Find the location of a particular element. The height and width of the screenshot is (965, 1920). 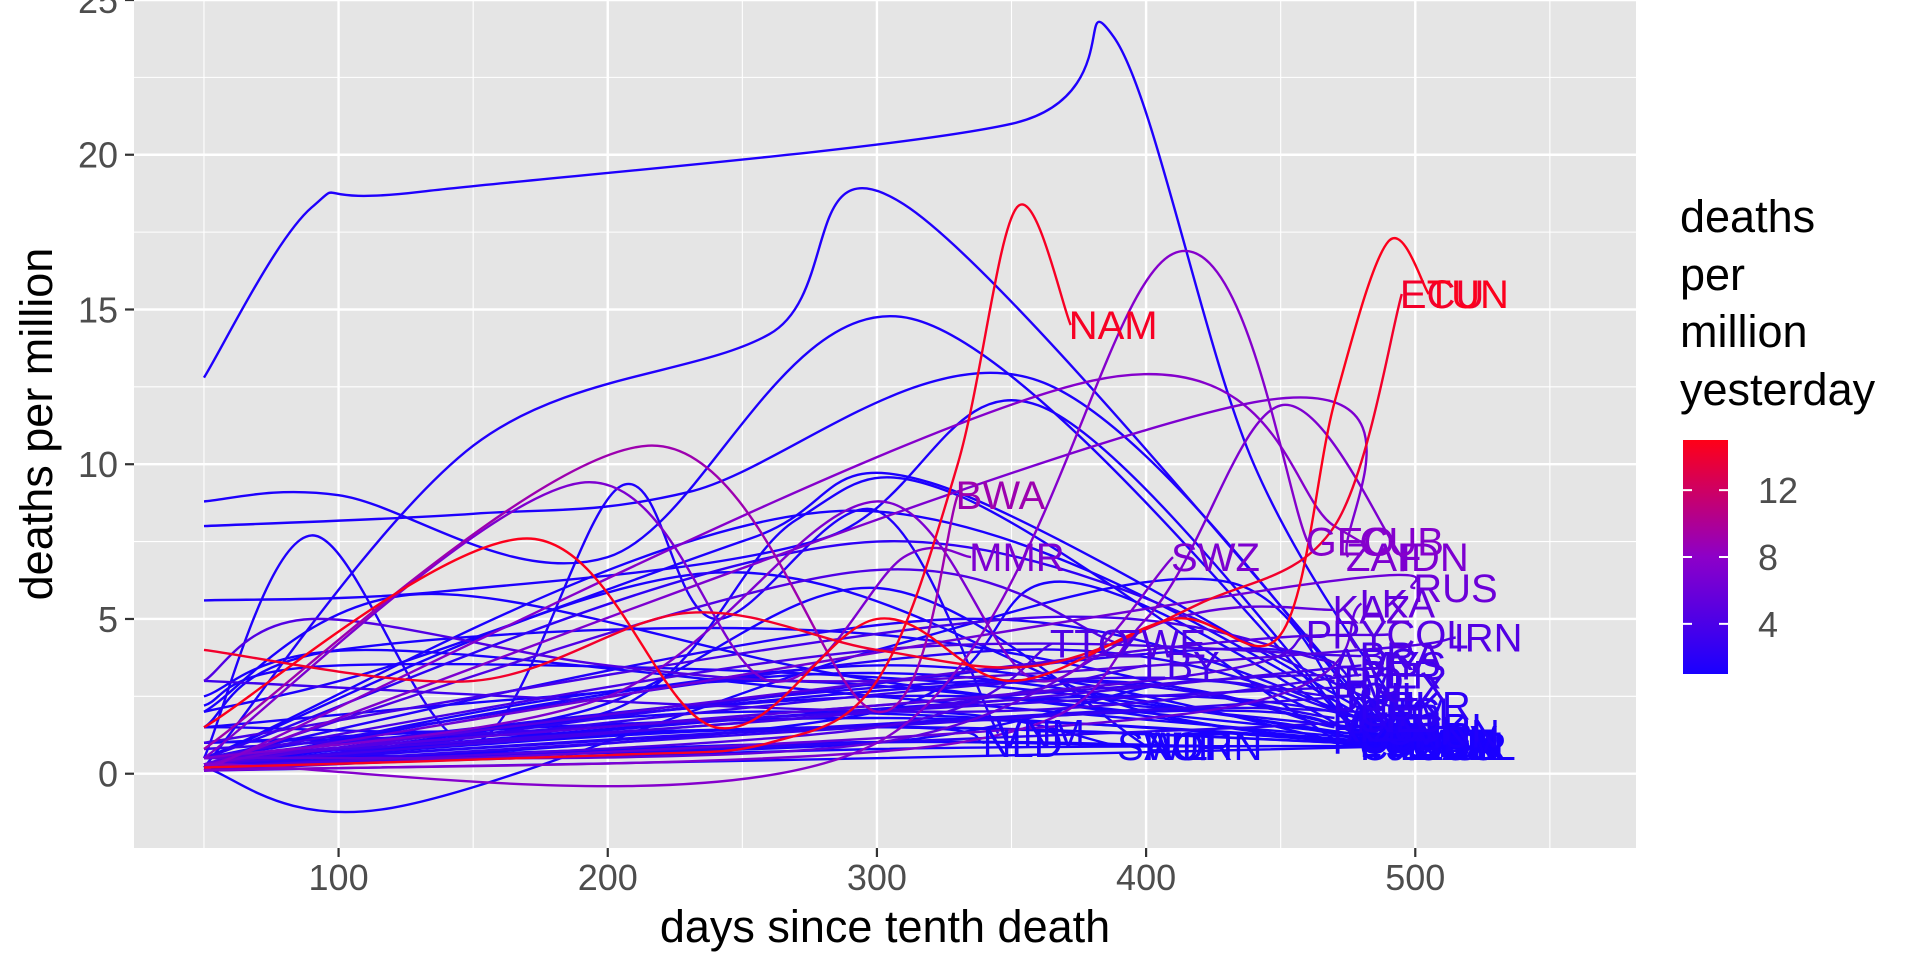

country-label-mne: MNE is located at coordinates (1377, 719).